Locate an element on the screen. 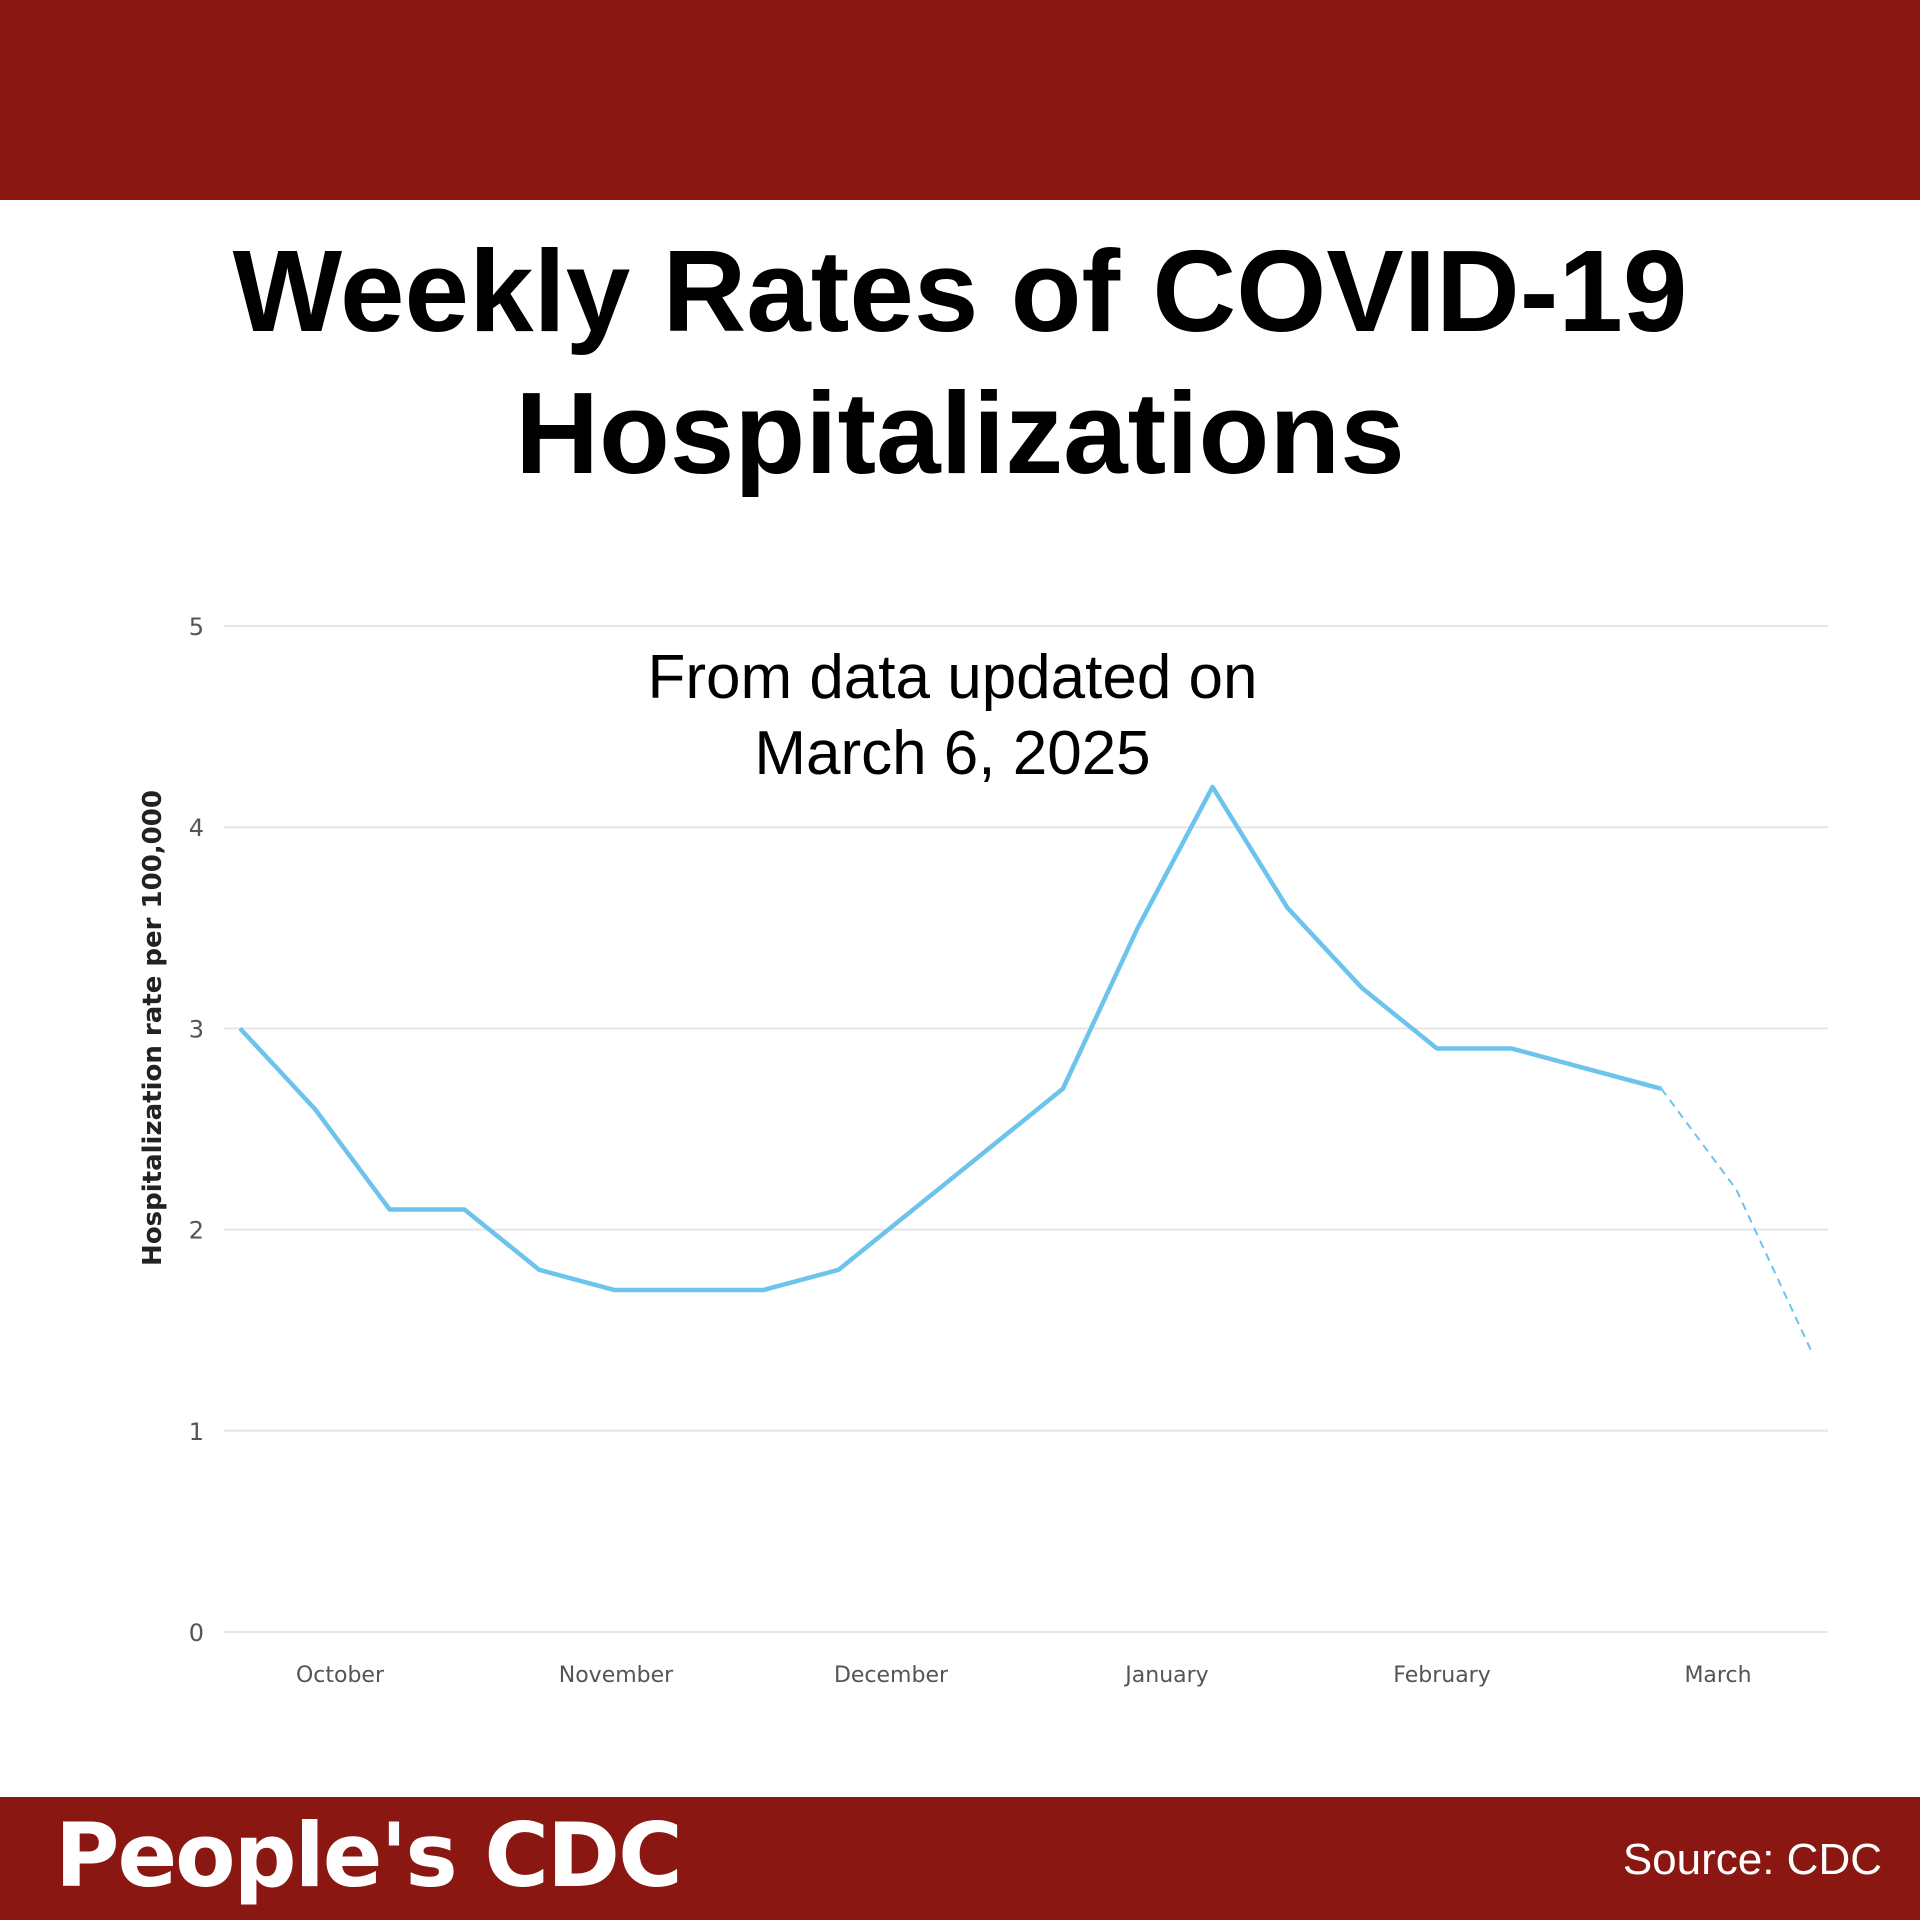  y-tick-label: 2 is located at coordinates (196, 1231).